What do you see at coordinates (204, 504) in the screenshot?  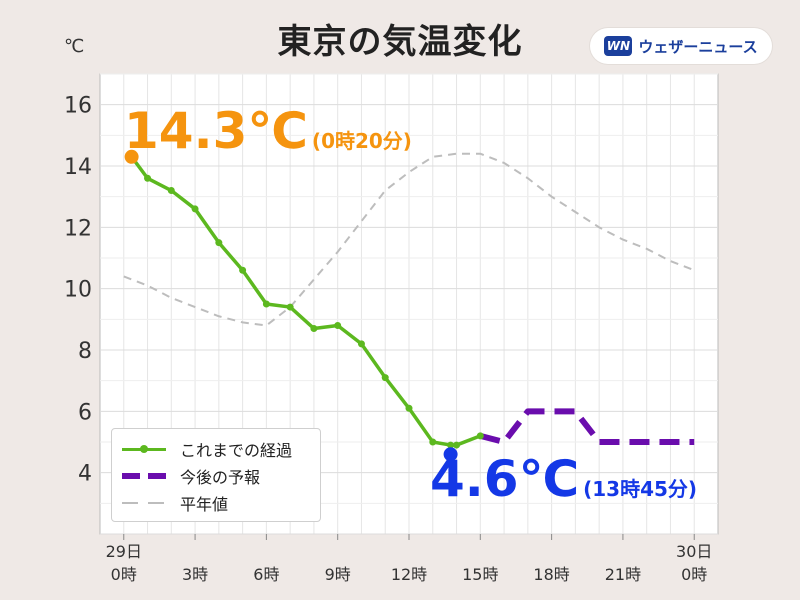 I see `legend-label: 平年値` at bounding box center [204, 504].